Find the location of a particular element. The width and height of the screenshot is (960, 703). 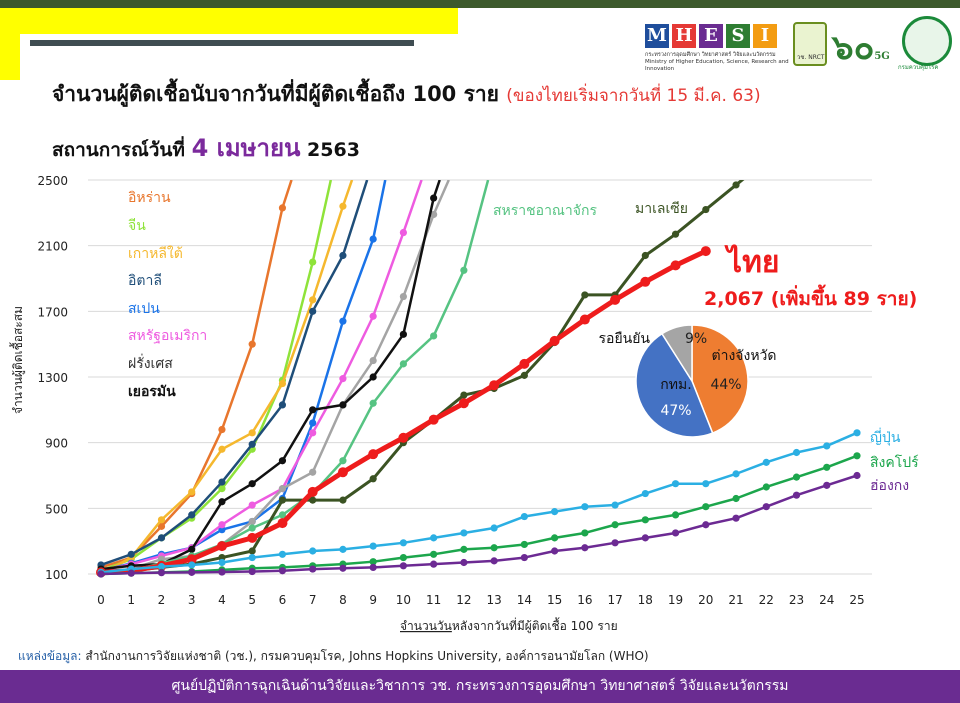

sixty-years-logo: ๖๐5G is located at coordinates (861, 47).